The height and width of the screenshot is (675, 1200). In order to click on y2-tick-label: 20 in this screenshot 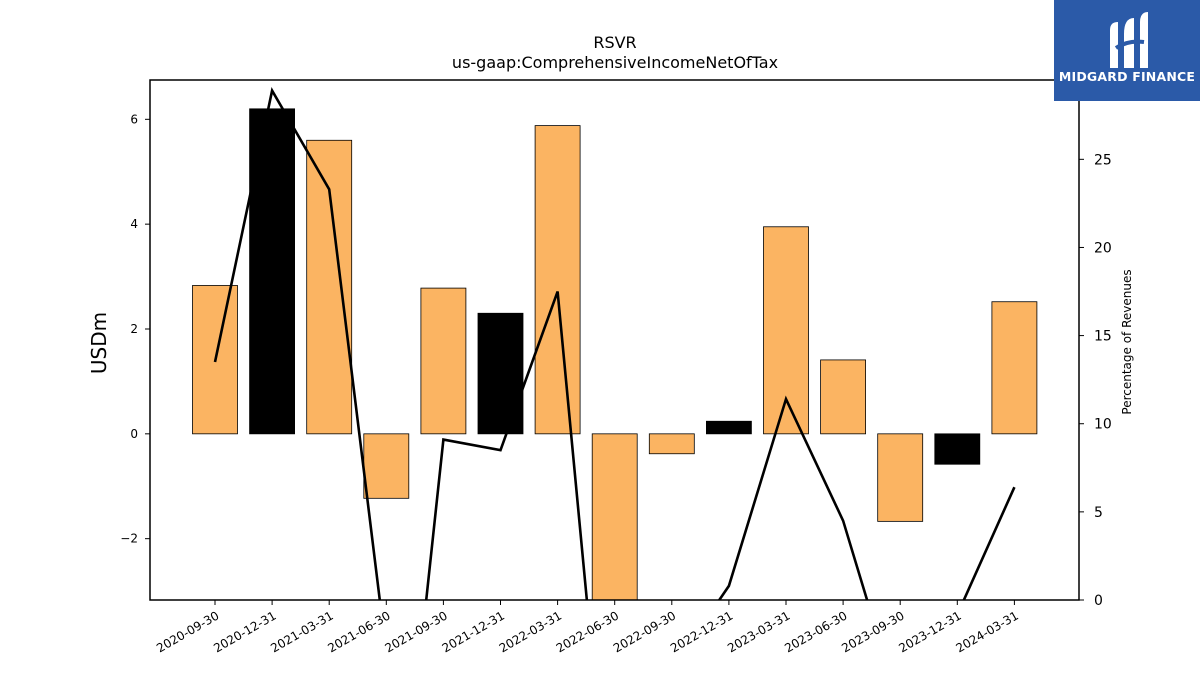, I will do `click(1103, 248)`.